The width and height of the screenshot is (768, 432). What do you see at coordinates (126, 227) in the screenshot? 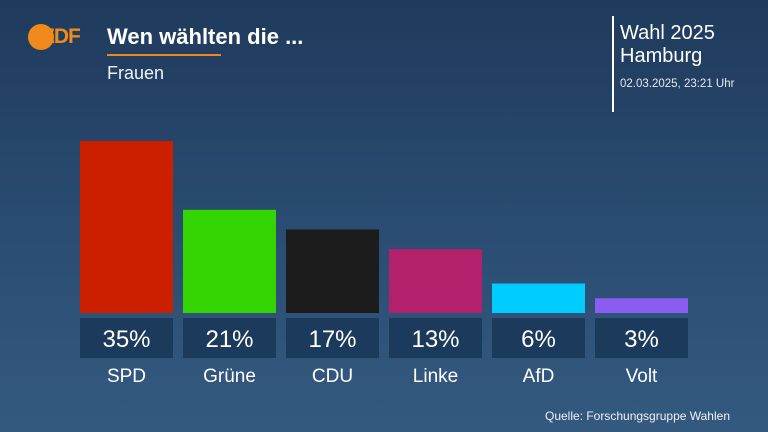
I see `bar-spd` at bounding box center [126, 227].